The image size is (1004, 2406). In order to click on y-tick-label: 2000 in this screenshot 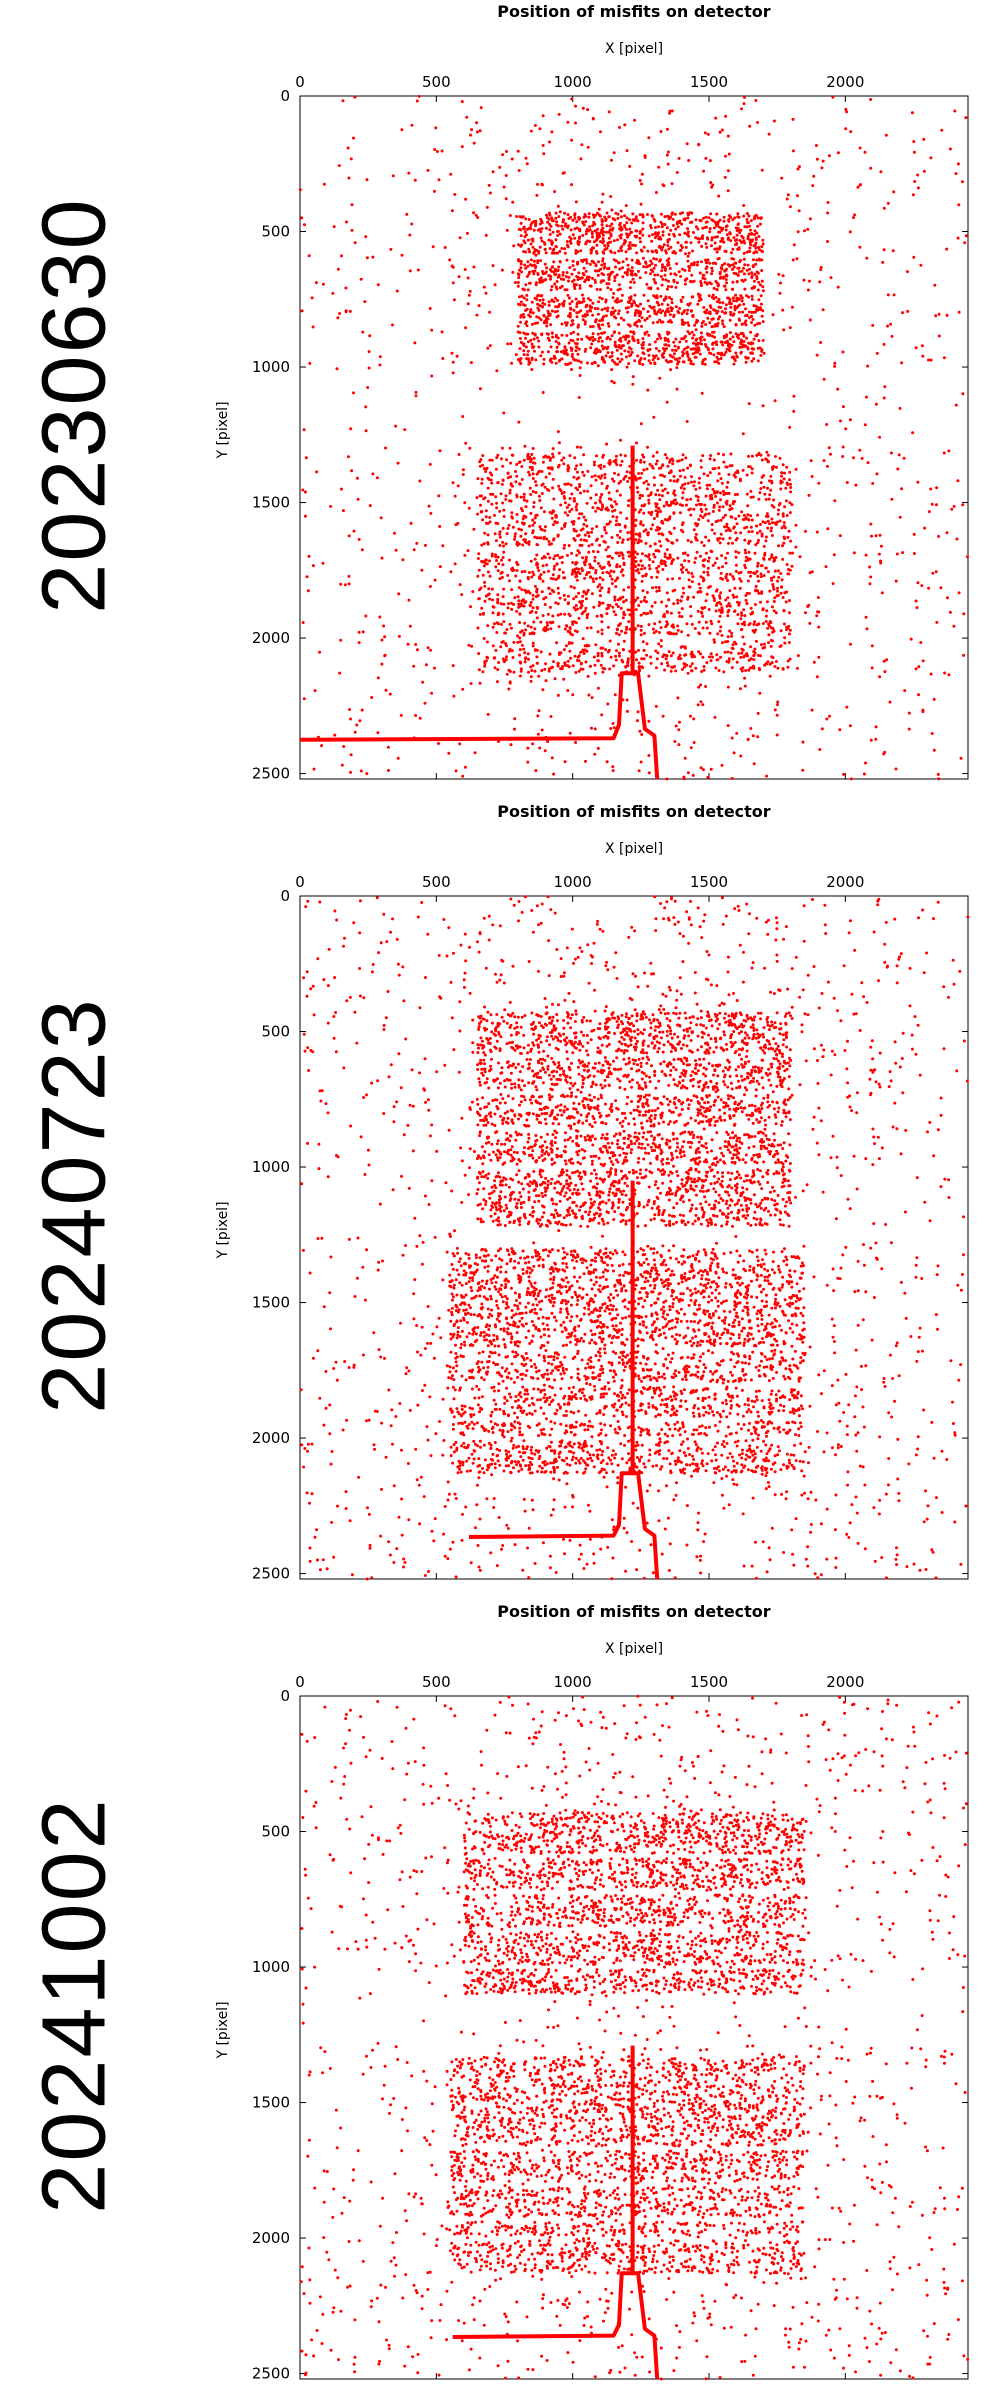, I will do `click(271, 638)`.